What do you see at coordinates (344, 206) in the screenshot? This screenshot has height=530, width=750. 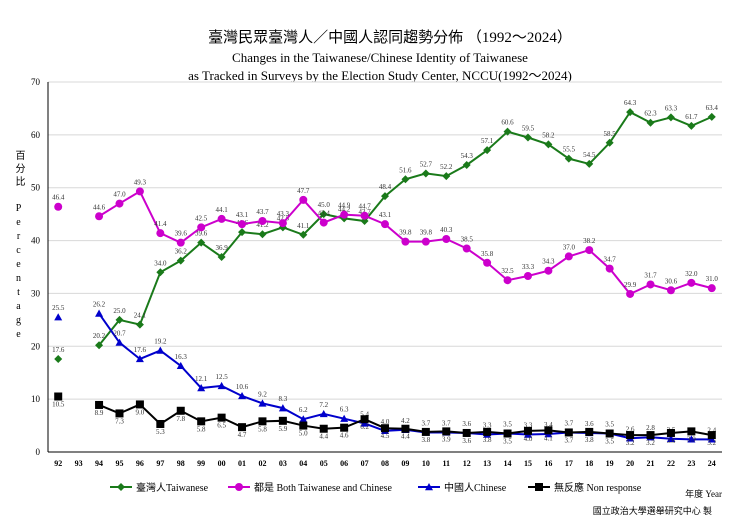 I see `data-label: 44.9` at bounding box center [344, 206].